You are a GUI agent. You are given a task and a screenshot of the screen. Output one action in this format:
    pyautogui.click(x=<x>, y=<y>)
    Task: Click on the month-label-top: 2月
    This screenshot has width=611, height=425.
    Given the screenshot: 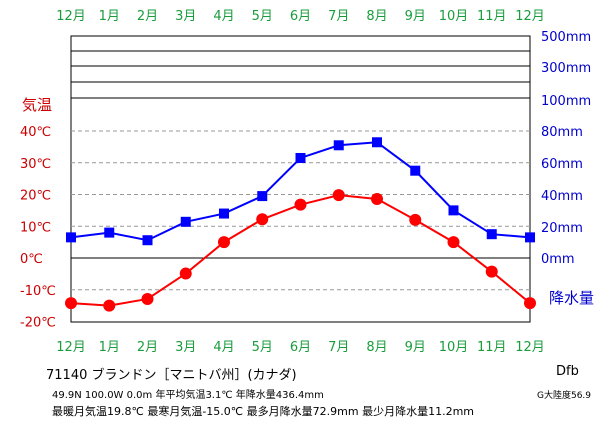 What is the action you would take?
    pyautogui.click(x=147, y=16)
    